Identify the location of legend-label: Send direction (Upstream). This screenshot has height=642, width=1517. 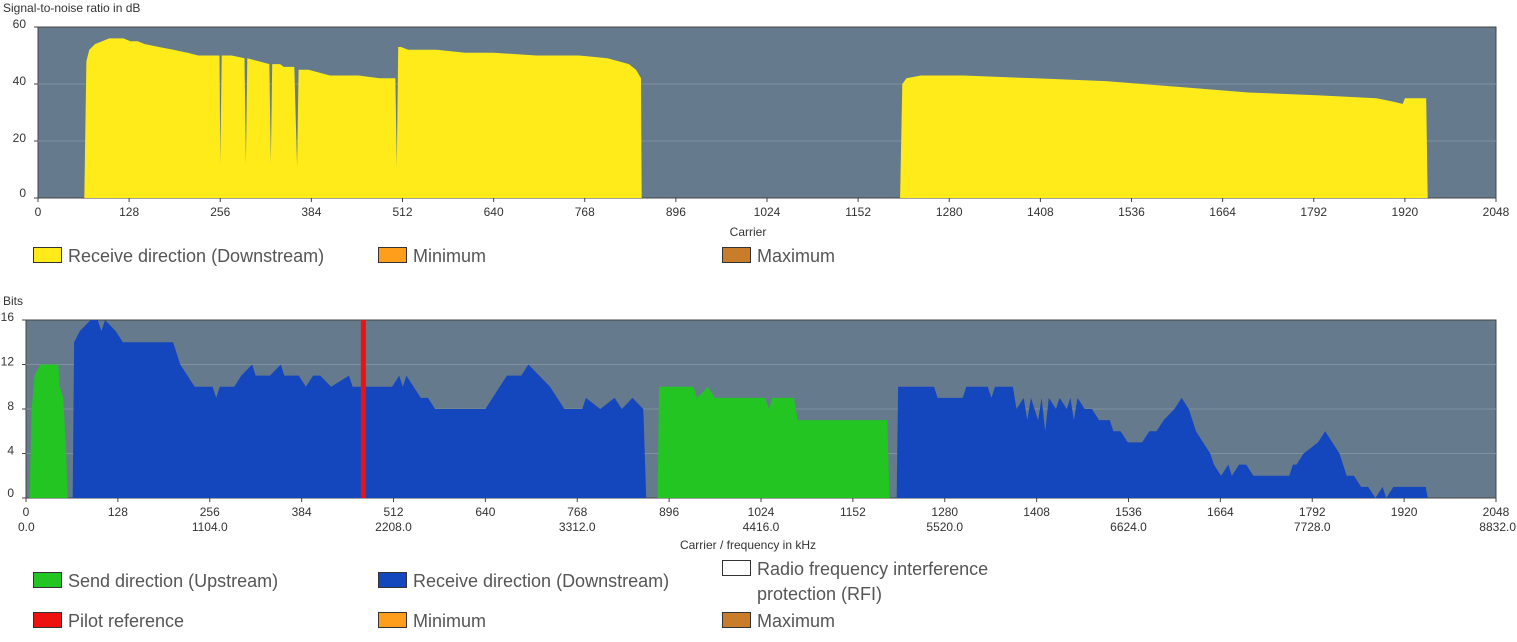
(173, 581).